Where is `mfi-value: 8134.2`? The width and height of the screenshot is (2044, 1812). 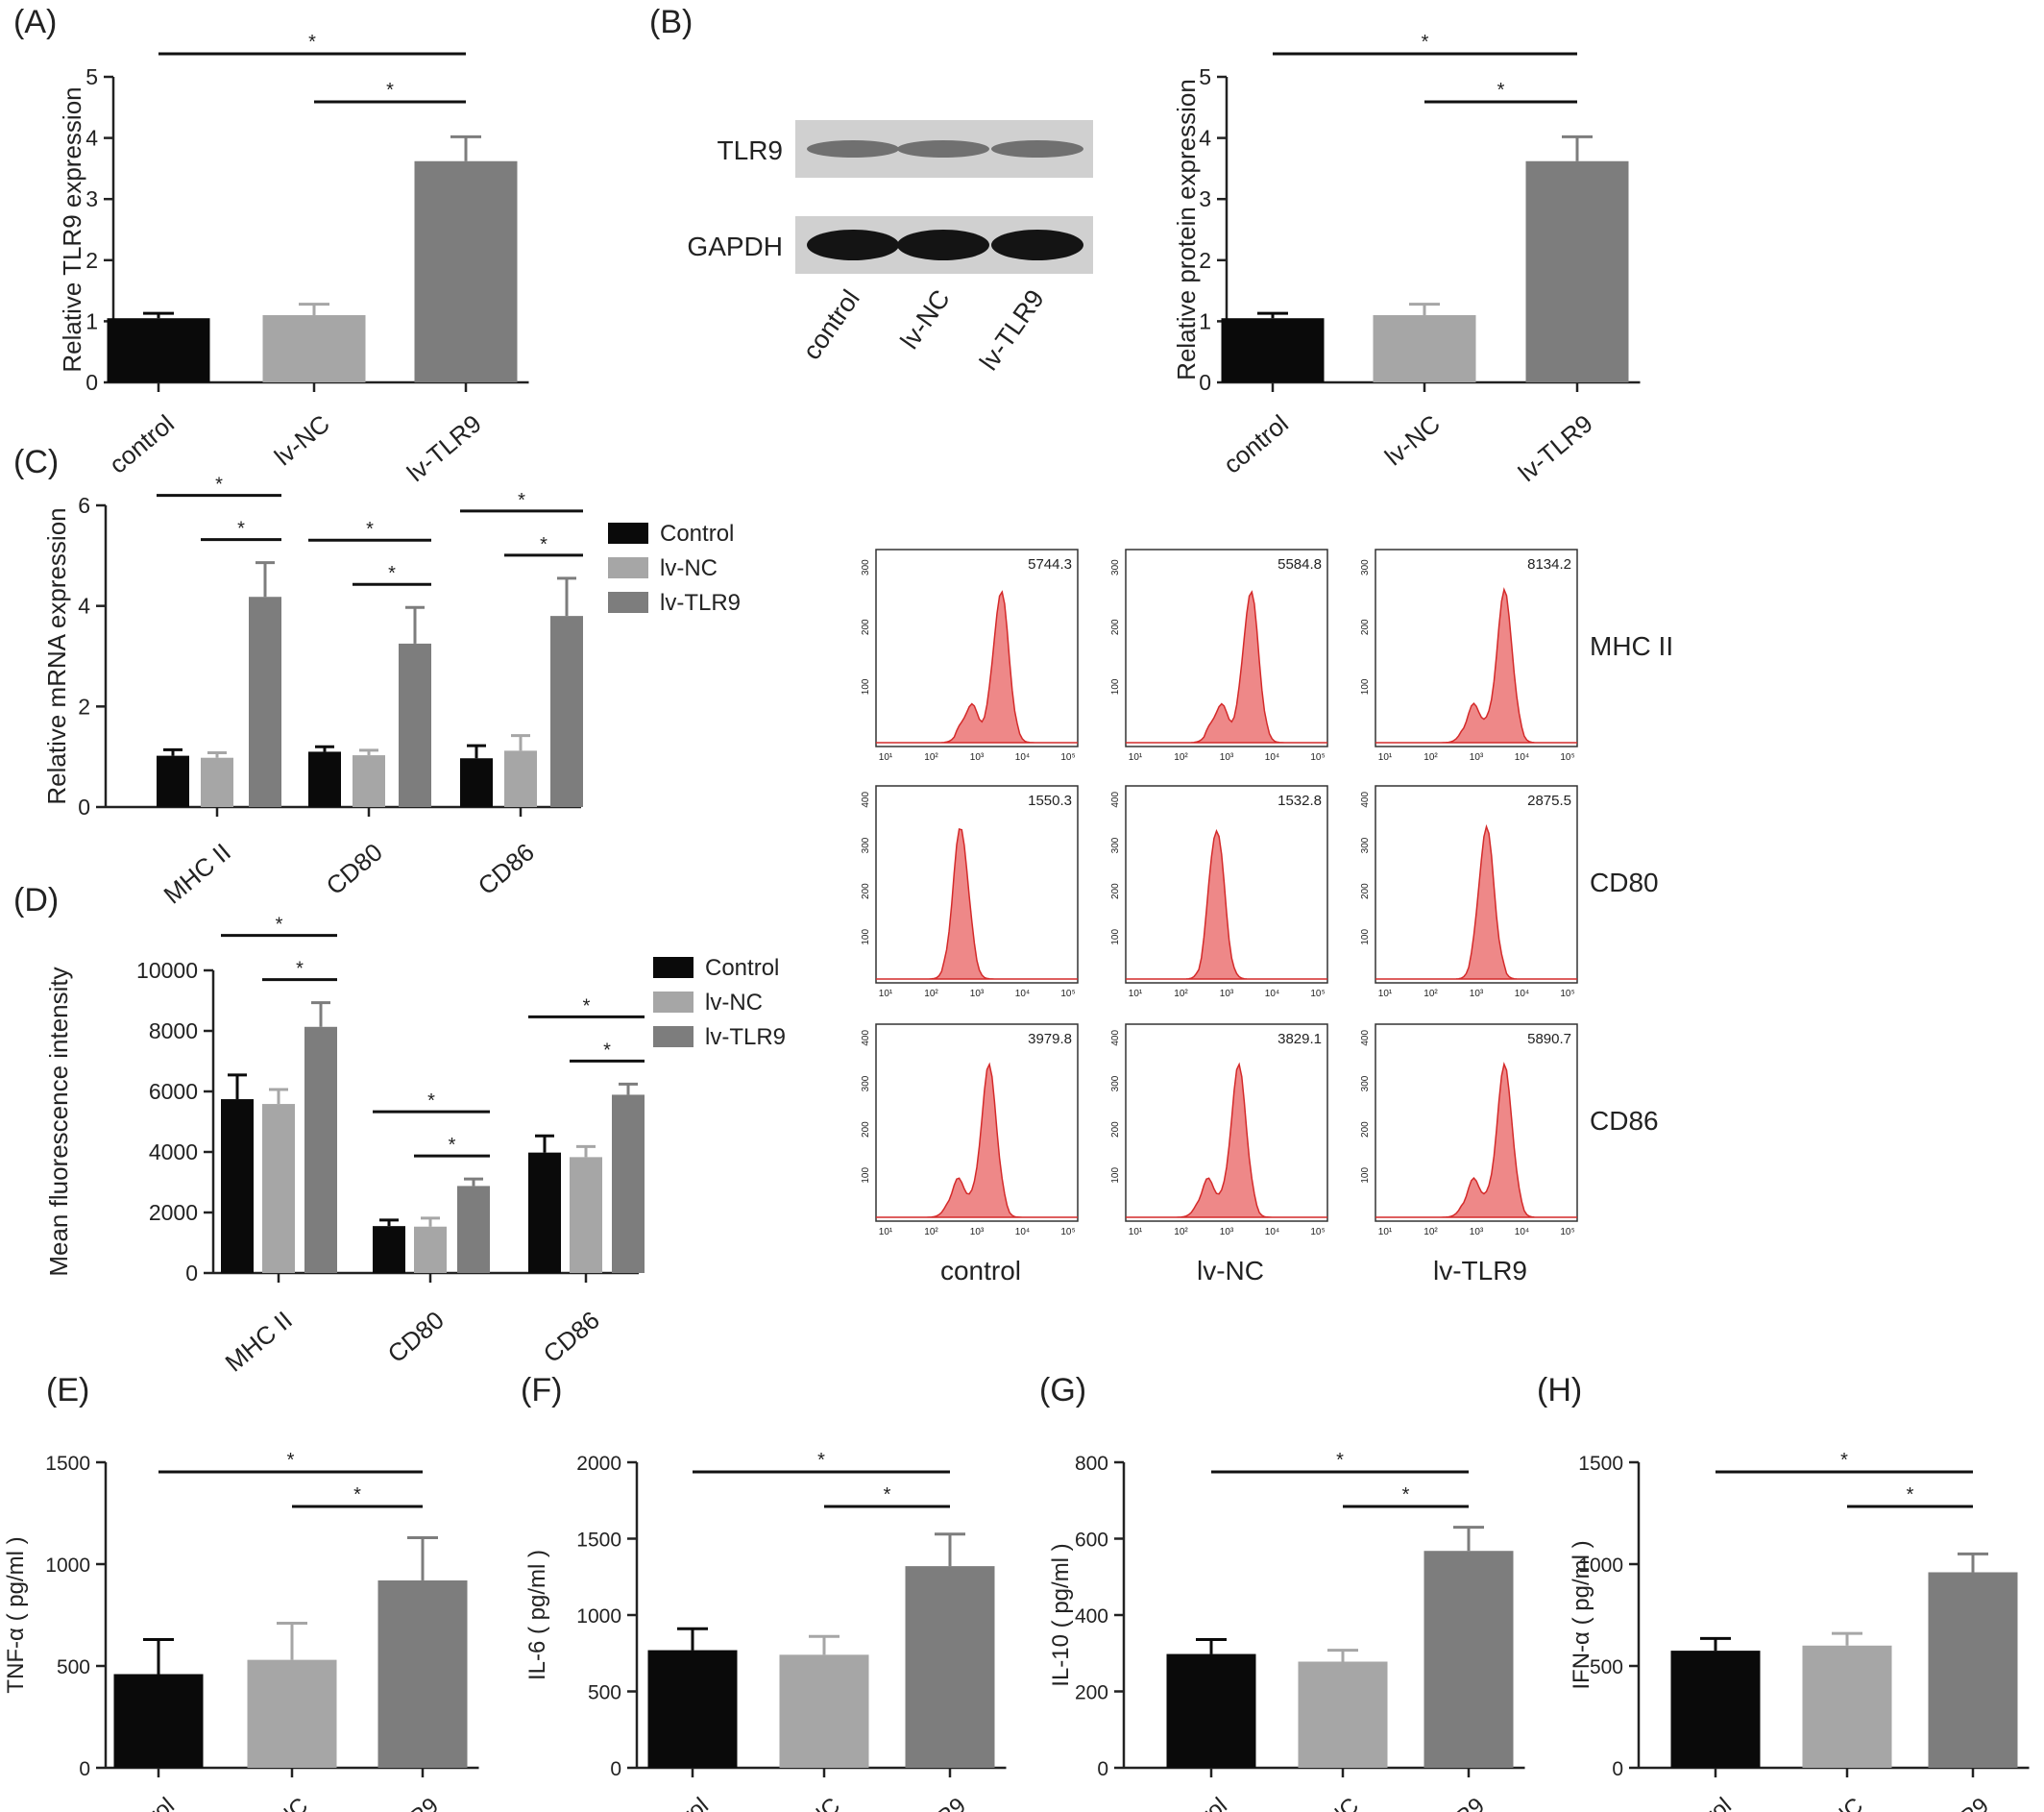
mfi-value: 8134.2 is located at coordinates (1549, 565).